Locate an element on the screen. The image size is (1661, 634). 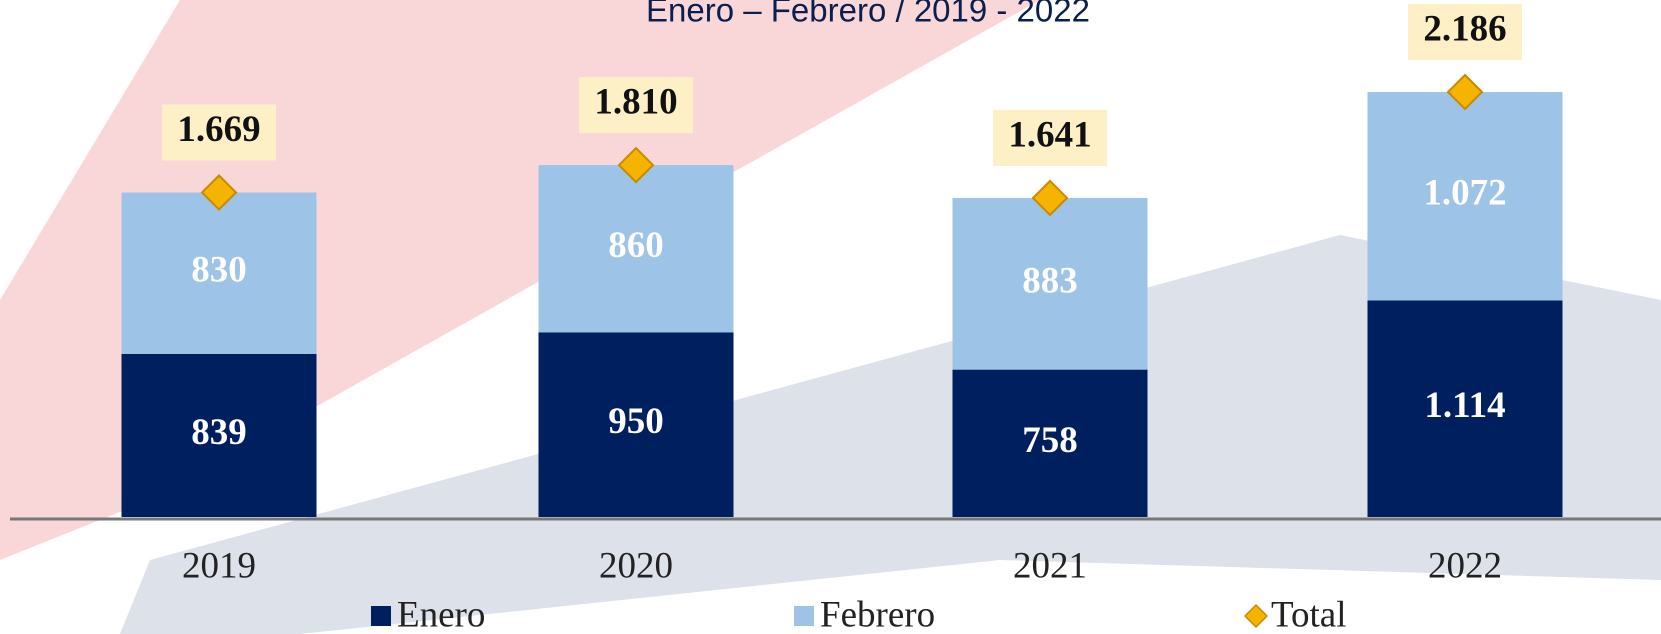
data-label: 1.669 is located at coordinates (218, 129).